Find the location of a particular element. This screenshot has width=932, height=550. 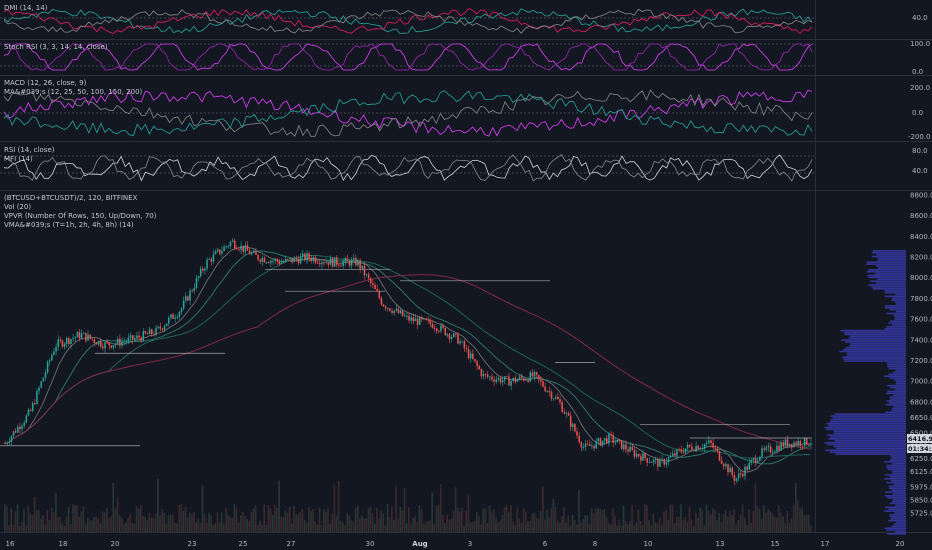

oscillator-line is located at coordinates (408, 168).